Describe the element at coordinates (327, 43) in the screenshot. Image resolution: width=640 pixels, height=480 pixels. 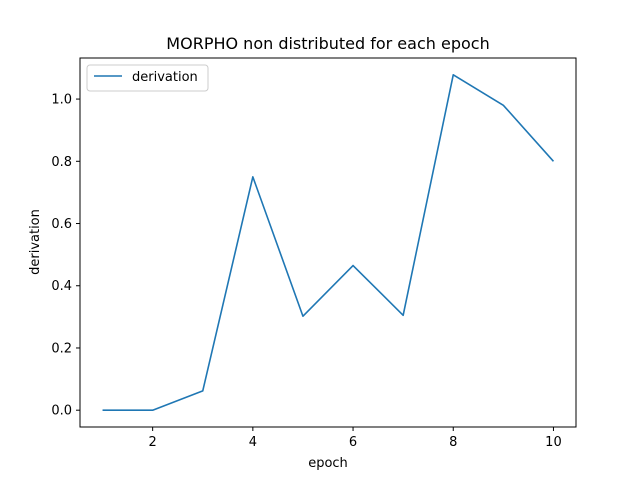
I see `chart-title: MORPHO non distributed for each epoch` at that location.